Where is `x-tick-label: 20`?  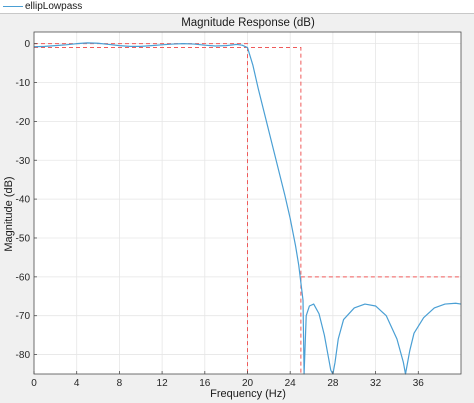
x-tick-label: 20 is located at coordinates (248, 383).